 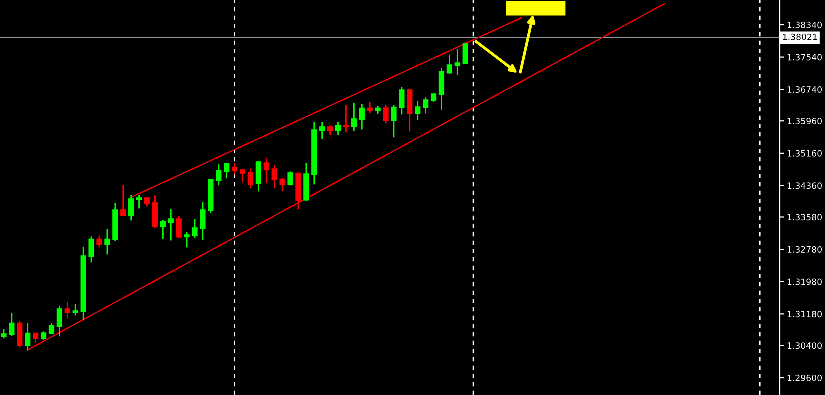 I want to click on y-tick-label: 1.34360, so click(x=805, y=186).